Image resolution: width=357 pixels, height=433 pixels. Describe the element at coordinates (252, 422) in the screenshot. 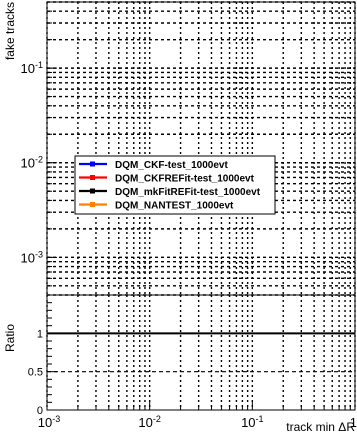

I see `x-tick-label: 10⁻¹` at that location.